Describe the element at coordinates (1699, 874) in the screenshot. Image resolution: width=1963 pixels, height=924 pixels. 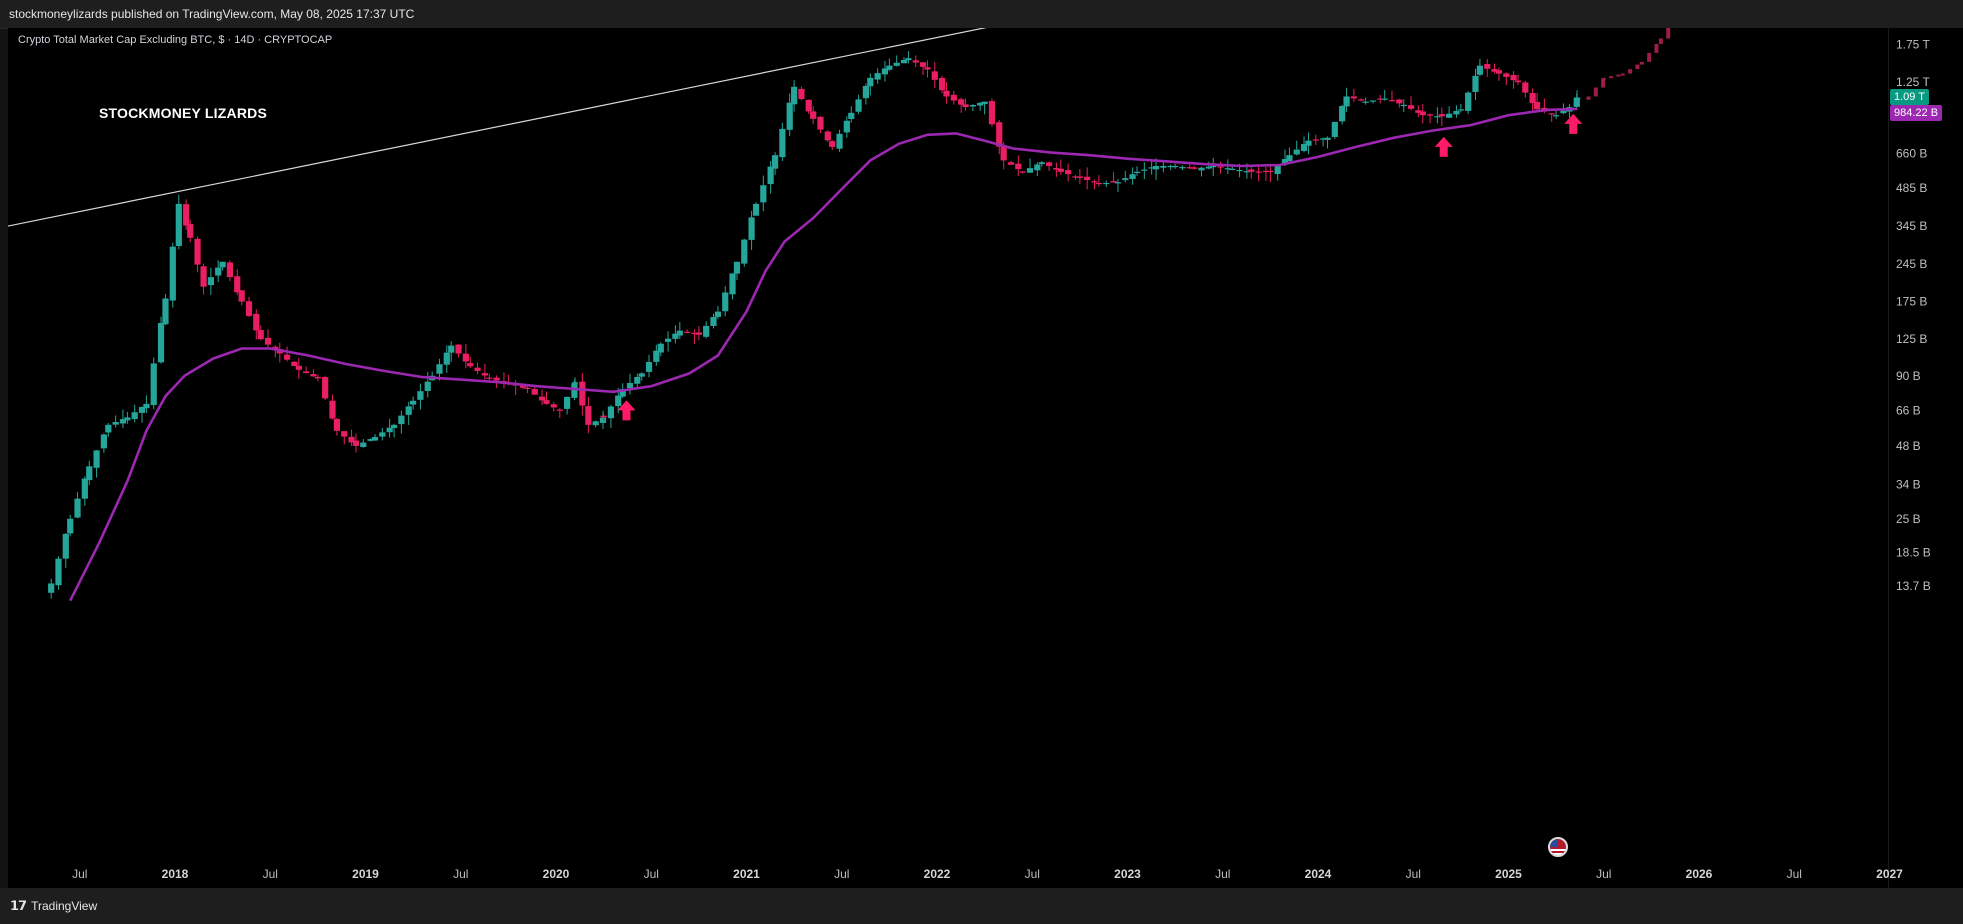
I see `x-tick-label: 2026` at that location.